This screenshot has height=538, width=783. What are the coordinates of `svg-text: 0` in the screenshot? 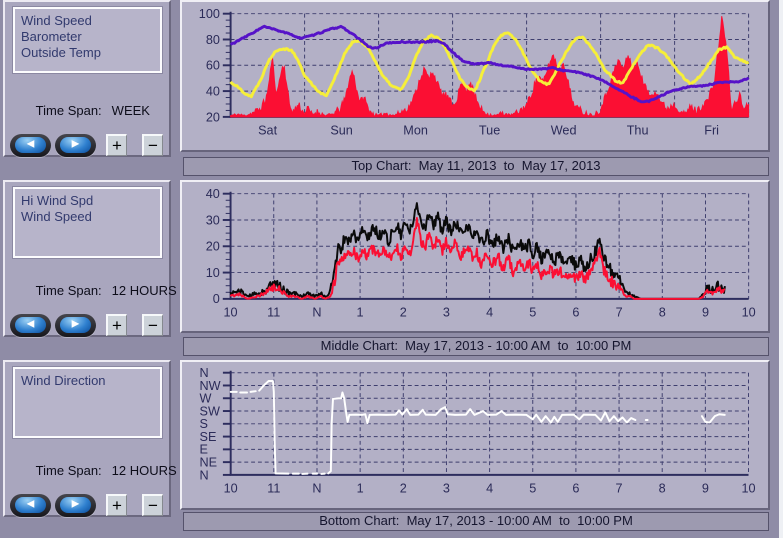 It's located at (216, 299).